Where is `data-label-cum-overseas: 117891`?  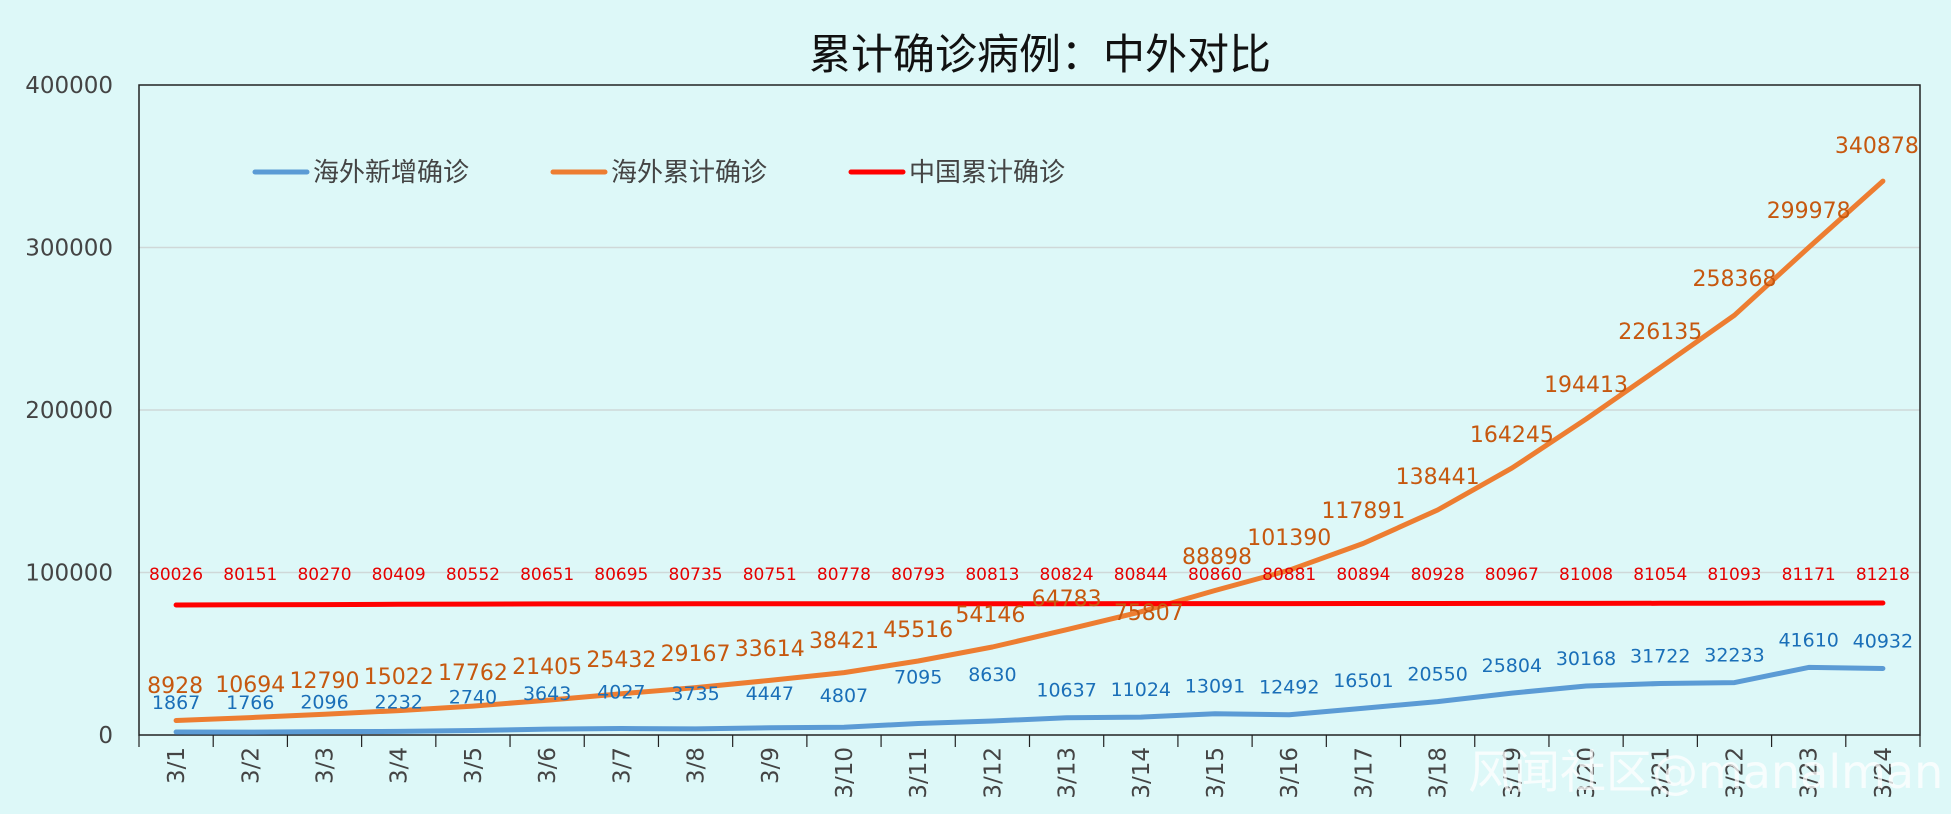 data-label-cum-overseas: 117891 is located at coordinates (1363, 511).